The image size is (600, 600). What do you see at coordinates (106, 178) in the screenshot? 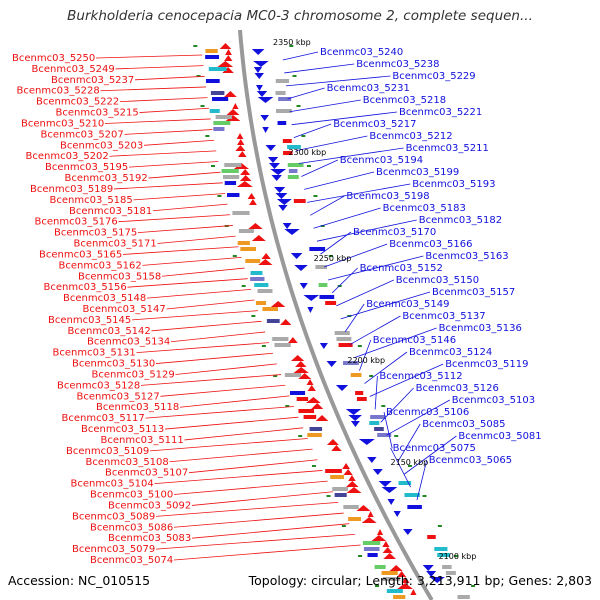
I see `gene-label-left: Bcenmc03_5192` at bounding box center [106, 178].